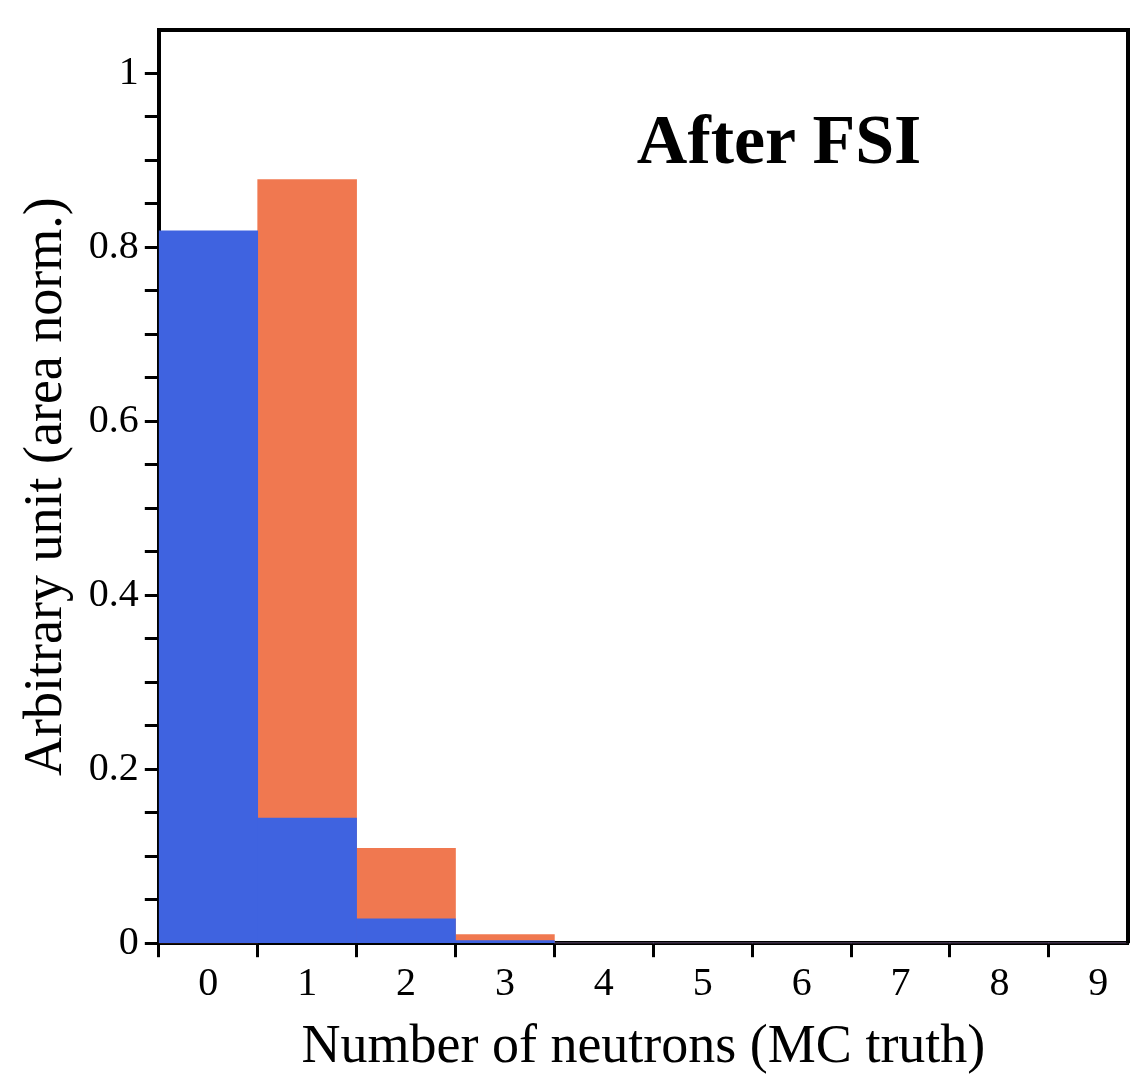 This screenshot has height=1084, width=1138. What do you see at coordinates (208, 981) in the screenshot?
I see `x-tick-label: 0` at bounding box center [208, 981].